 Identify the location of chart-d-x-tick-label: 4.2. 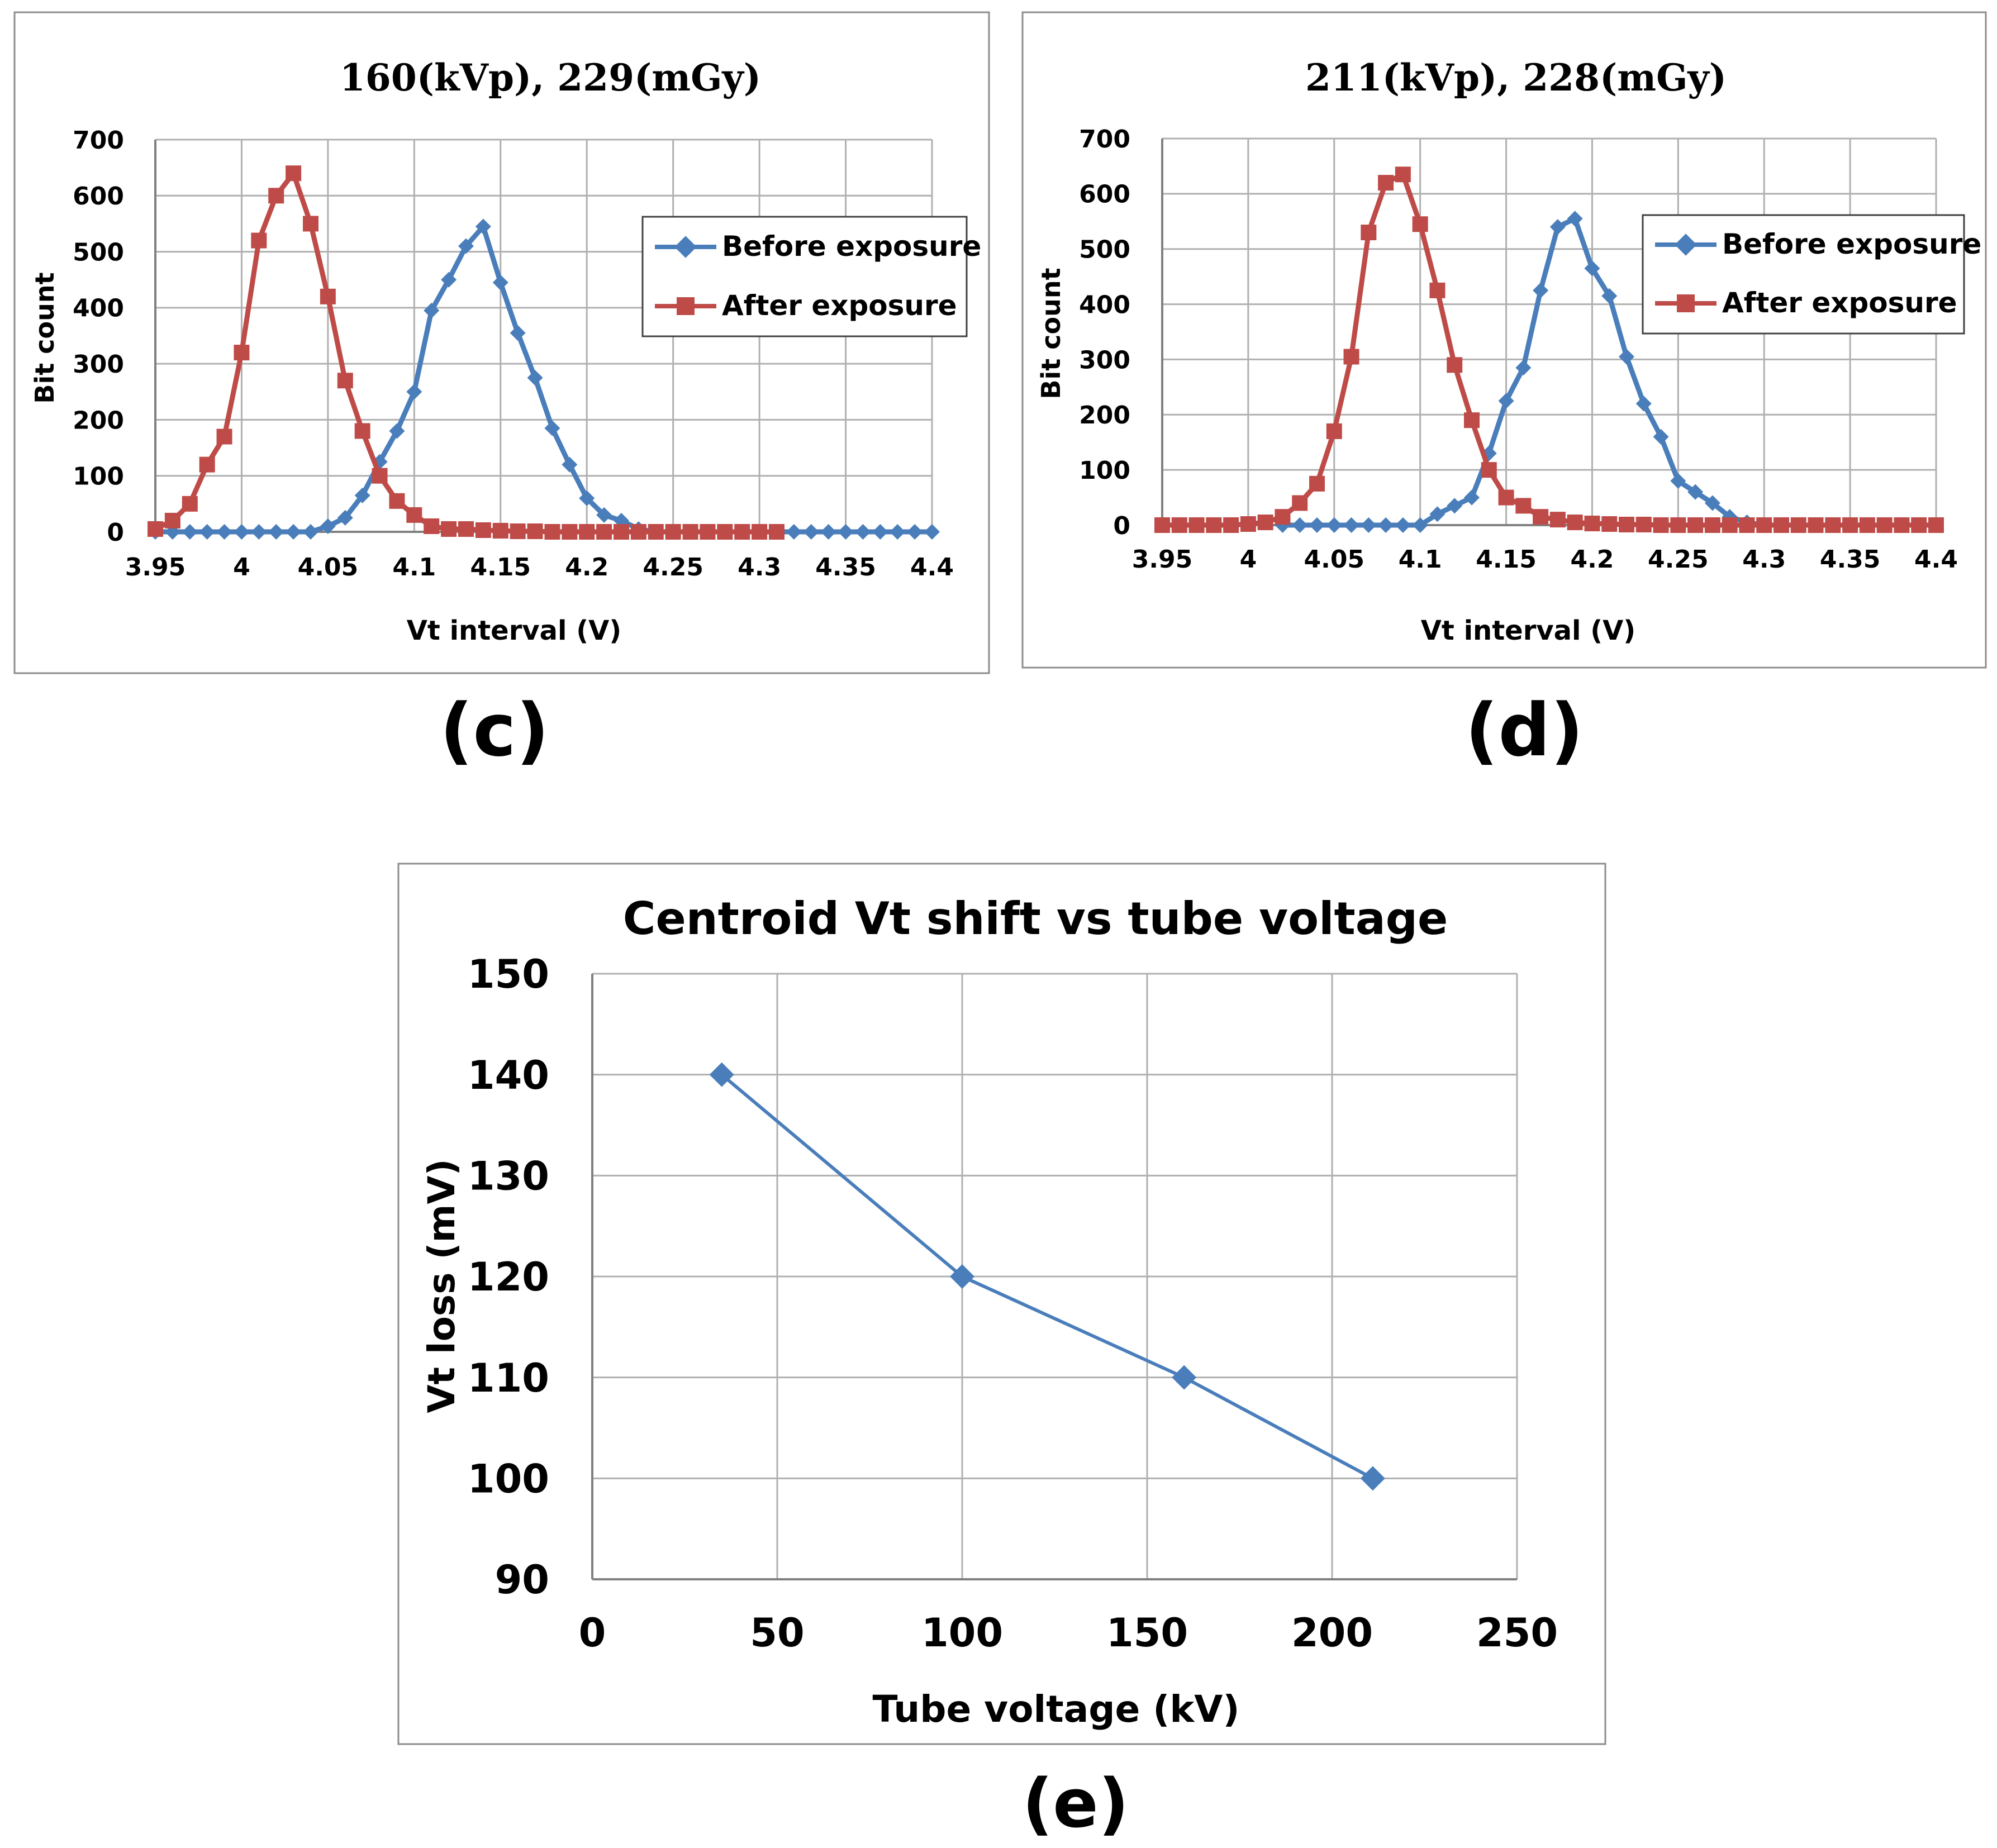
(1592, 559).